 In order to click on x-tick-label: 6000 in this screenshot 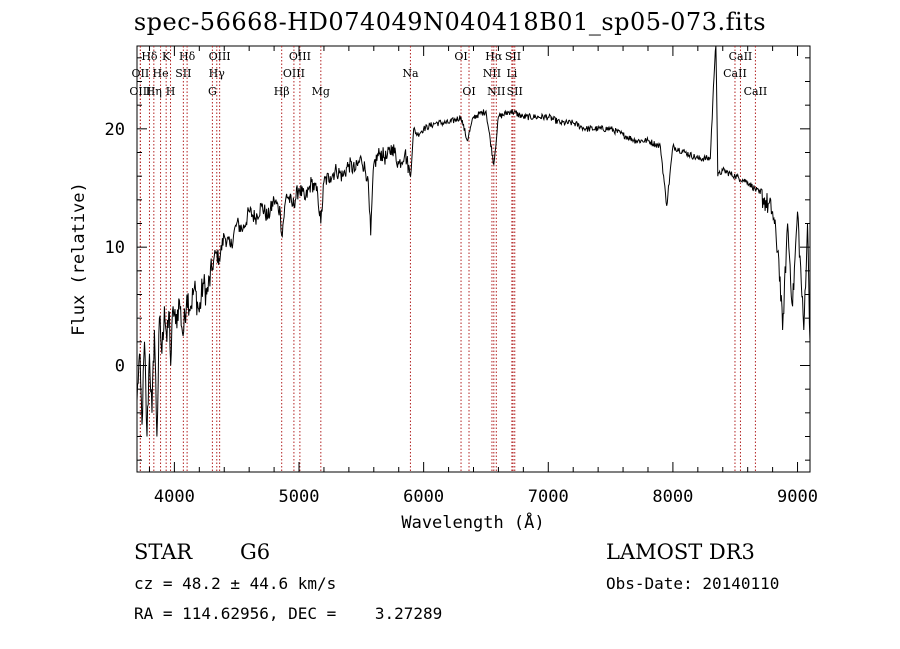, I will do `click(423, 497)`.